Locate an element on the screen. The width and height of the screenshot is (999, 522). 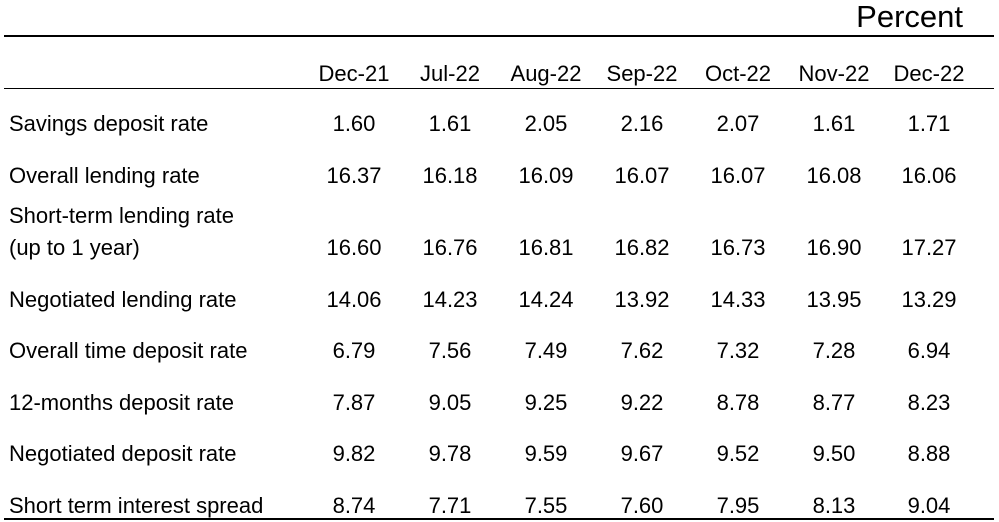
table-cell: 2.07 is located at coordinates (738, 123).